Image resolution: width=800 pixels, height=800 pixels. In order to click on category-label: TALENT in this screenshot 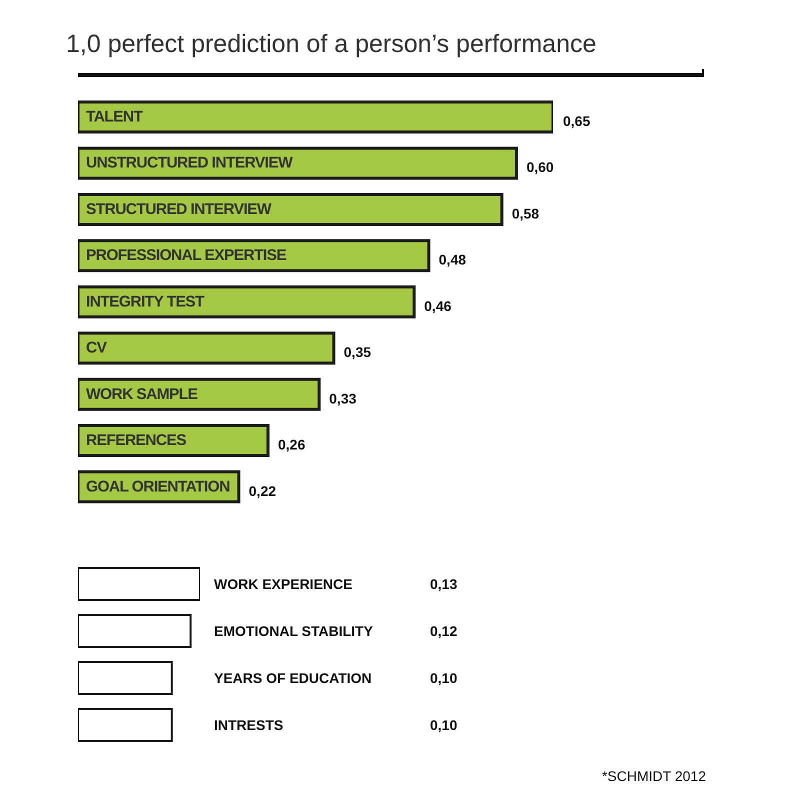, I will do `click(114, 117)`.